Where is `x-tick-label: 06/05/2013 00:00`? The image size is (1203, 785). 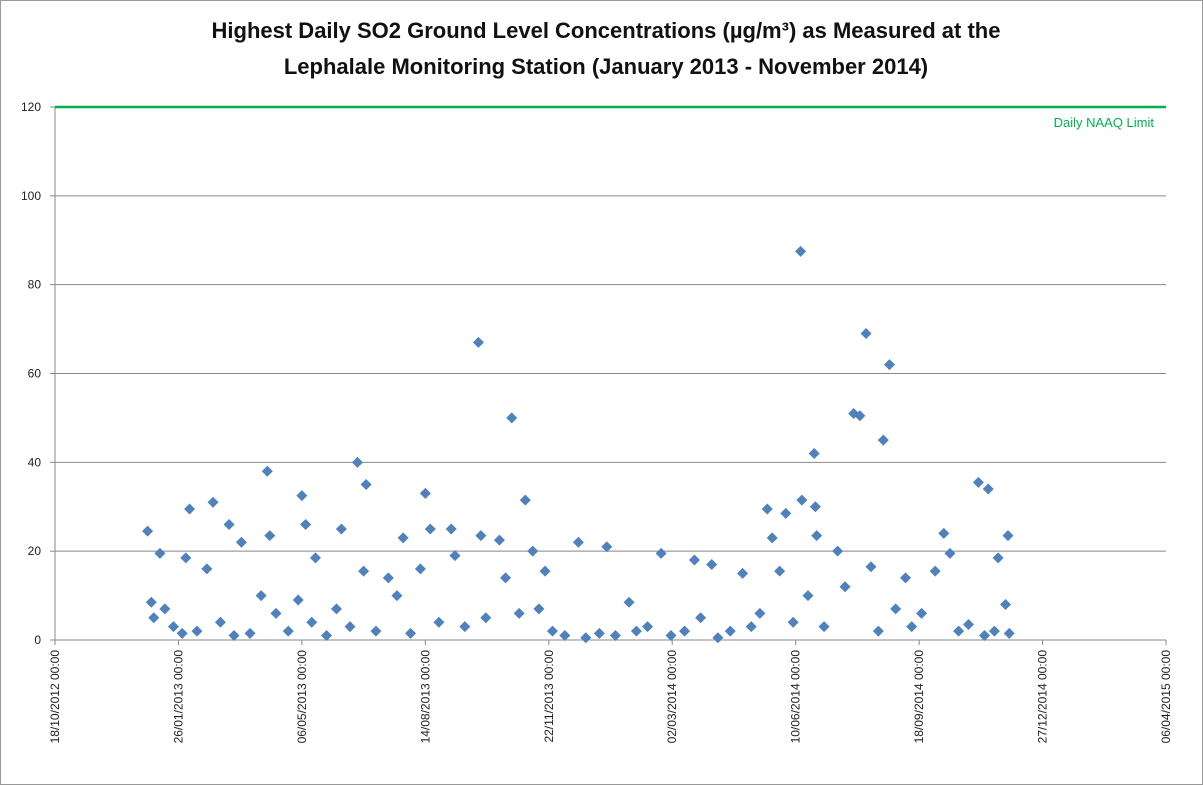 x-tick-label: 06/05/2013 00:00 is located at coordinates (302, 697).